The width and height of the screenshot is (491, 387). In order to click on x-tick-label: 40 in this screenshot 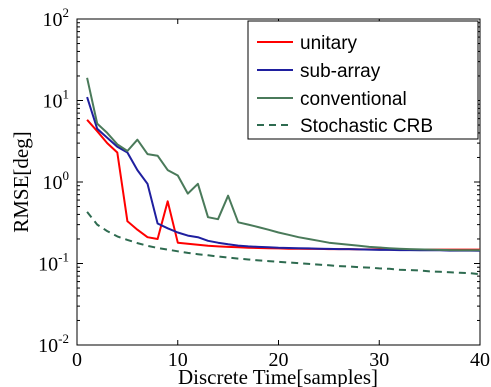, I will do `click(480, 360)`.